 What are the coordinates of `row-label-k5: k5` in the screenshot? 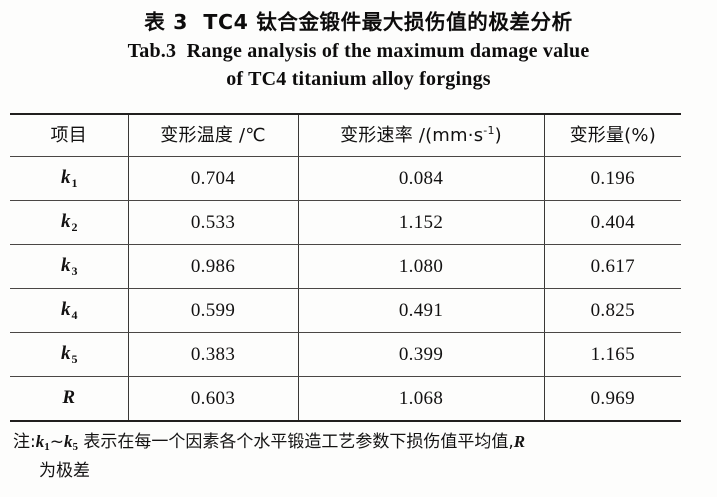 It's located at (69, 354).